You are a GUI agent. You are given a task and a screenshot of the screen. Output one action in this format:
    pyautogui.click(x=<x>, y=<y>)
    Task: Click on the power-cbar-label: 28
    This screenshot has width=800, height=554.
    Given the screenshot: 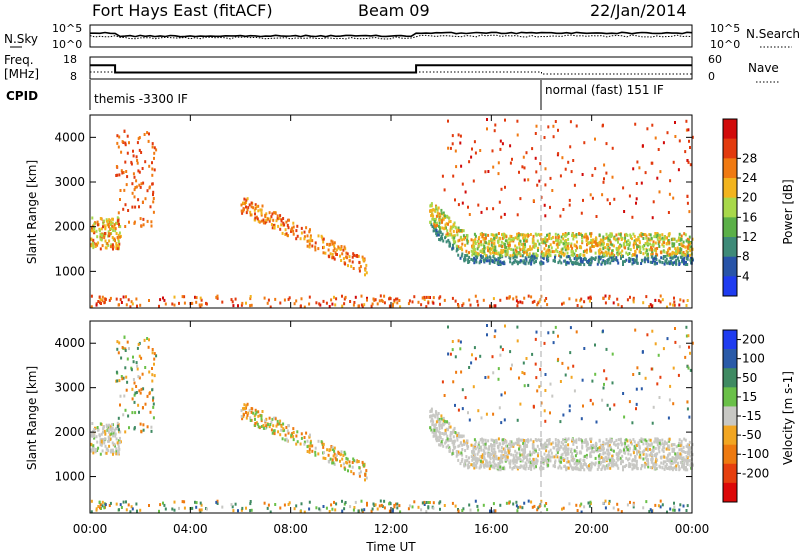 What is the action you would take?
    pyautogui.click(x=749, y=158)
    